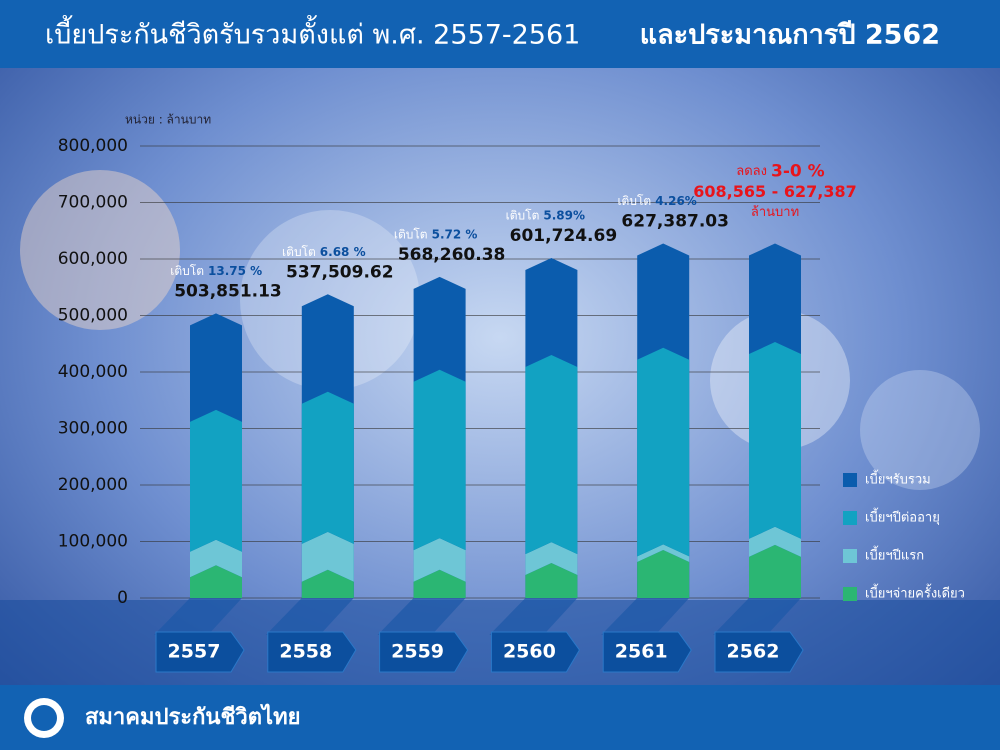 This screenshot has width=1000, height=750. What do you see at coordinates (898, 479) in the screenshot?
I see `legend-label: เบี้ยฯรับรวม` at bounding box center [898, 479].